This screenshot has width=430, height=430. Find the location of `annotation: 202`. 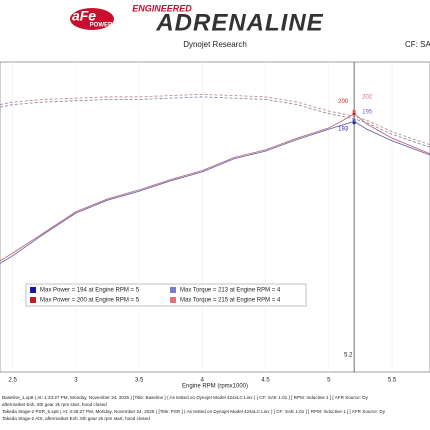

annotation: 202 is located at coordinates (367, 98).